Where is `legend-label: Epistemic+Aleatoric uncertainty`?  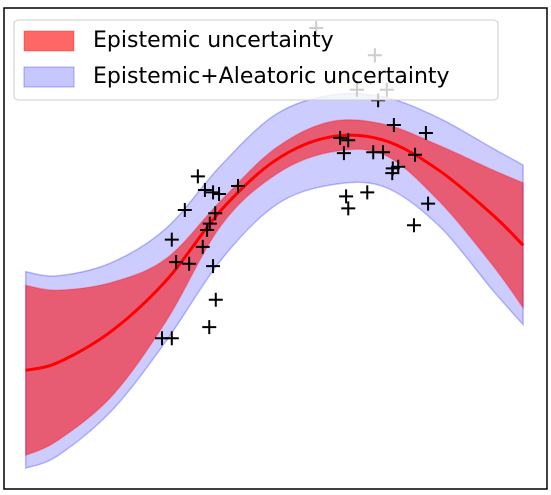
legend-label: Epistemic+Aleatoric uncertainty is located at coordinates (271, 76).